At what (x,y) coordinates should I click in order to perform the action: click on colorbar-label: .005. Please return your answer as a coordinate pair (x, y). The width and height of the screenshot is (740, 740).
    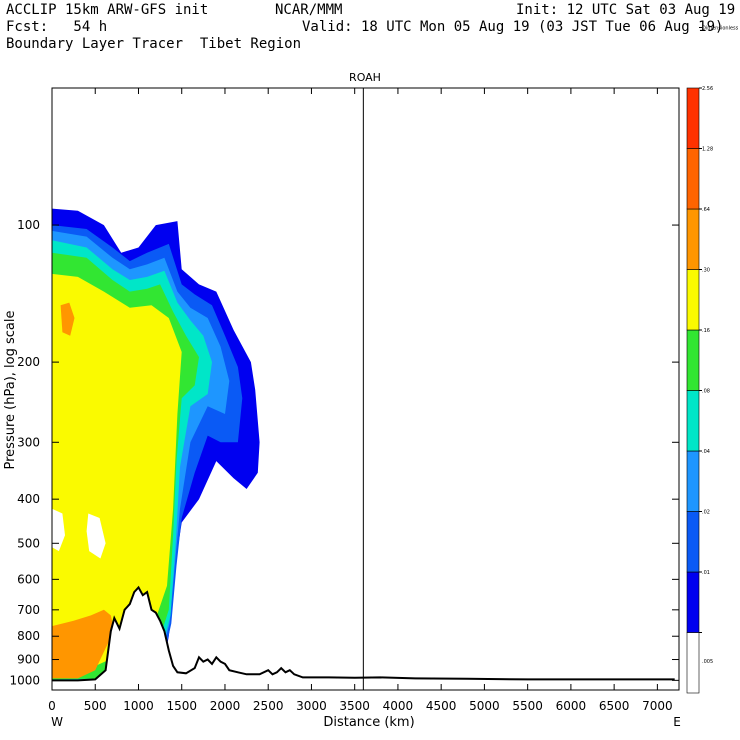
    Looking at the image, I should click on (707, 662).